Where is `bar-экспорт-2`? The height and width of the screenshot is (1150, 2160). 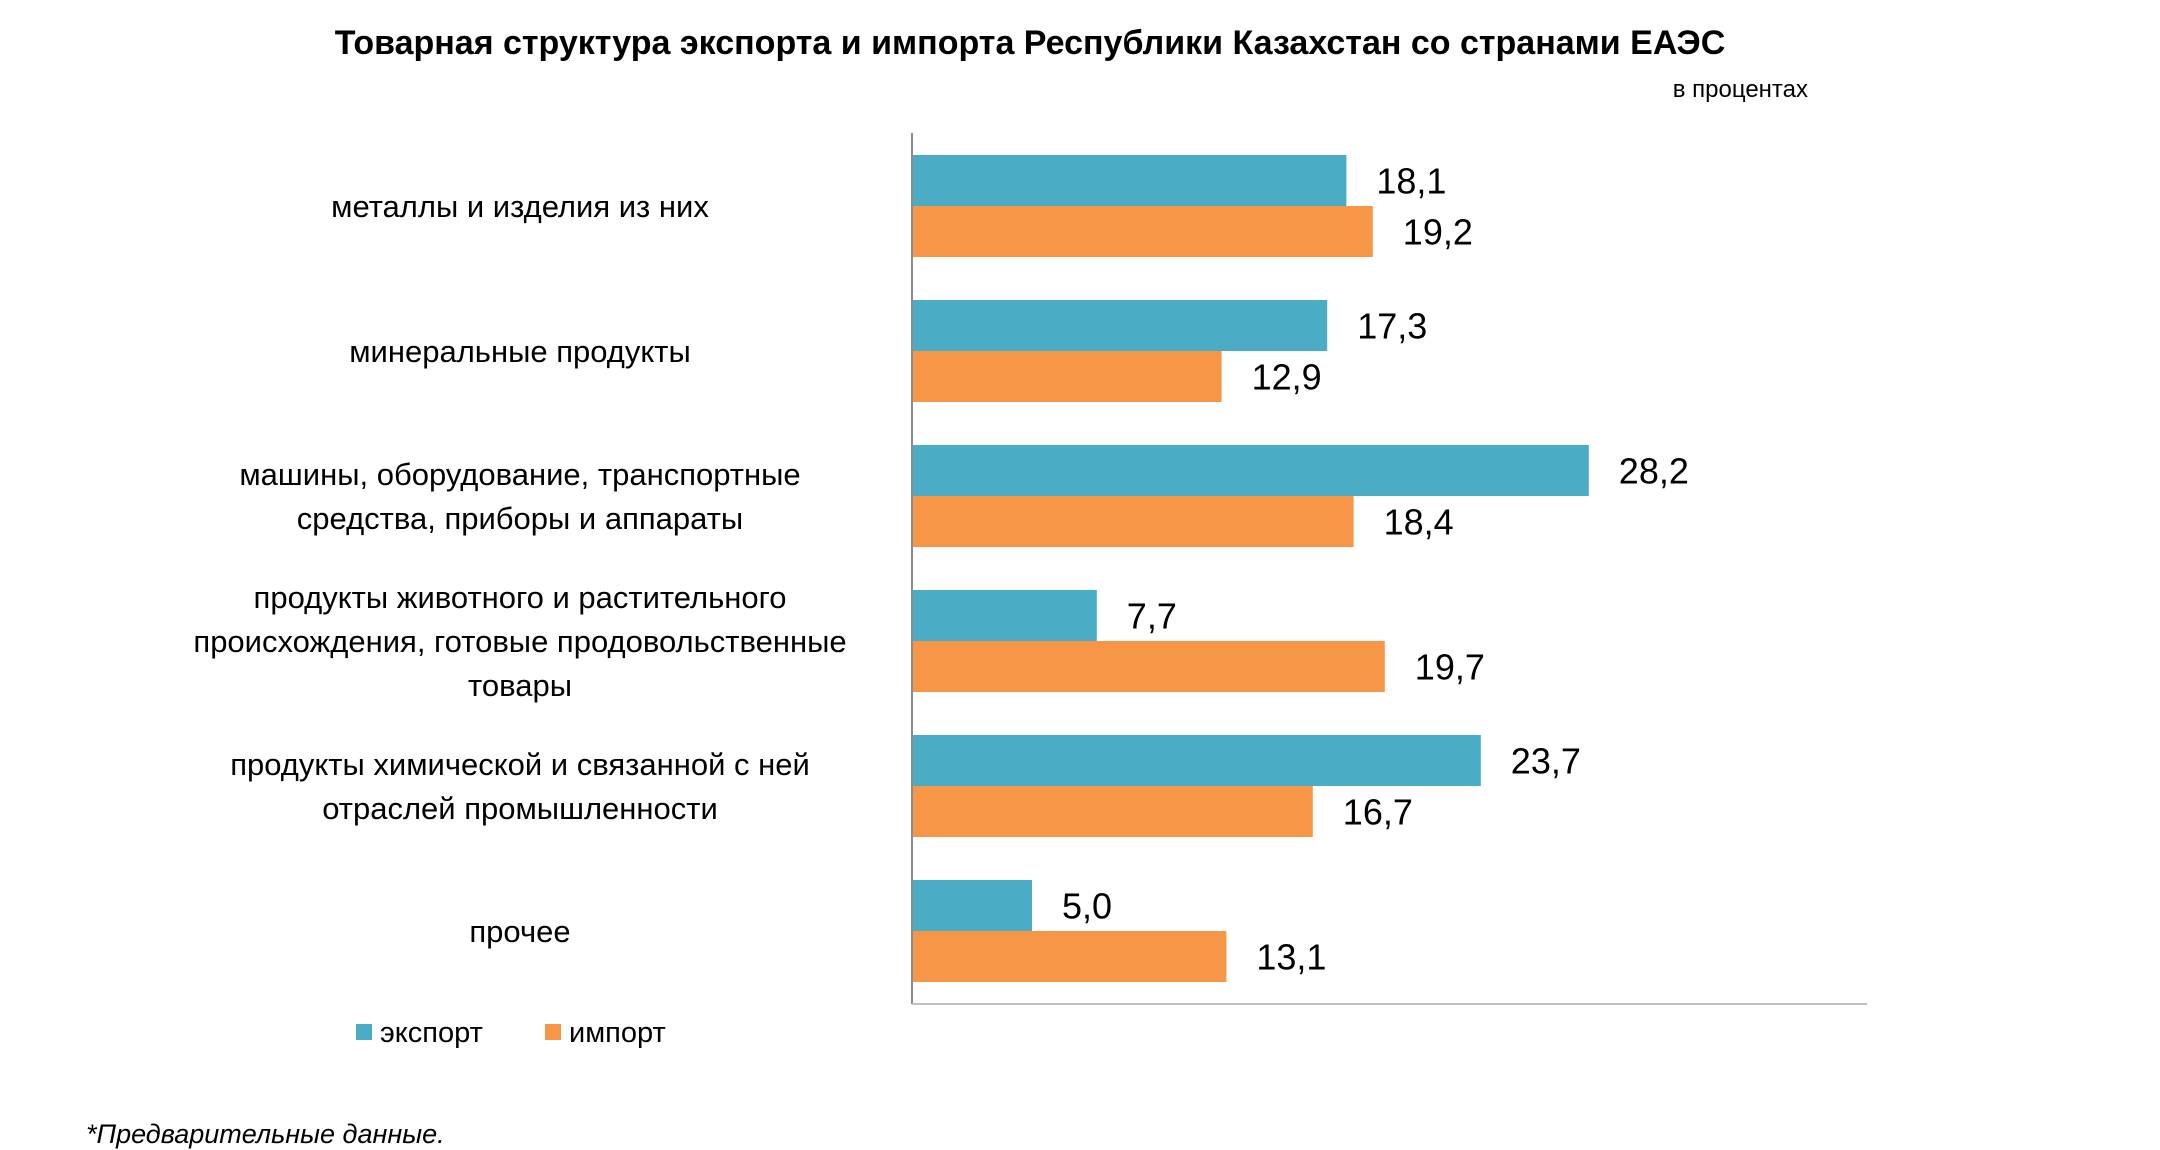 bar-экспорт-2 is located at coordinates (1250, 470).